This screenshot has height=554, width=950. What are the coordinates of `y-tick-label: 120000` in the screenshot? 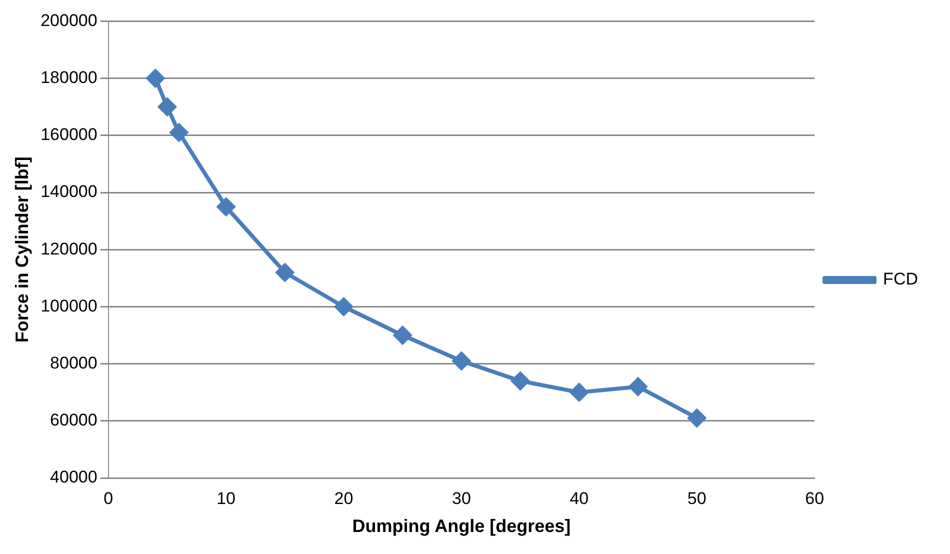 It's located at (69, 248).